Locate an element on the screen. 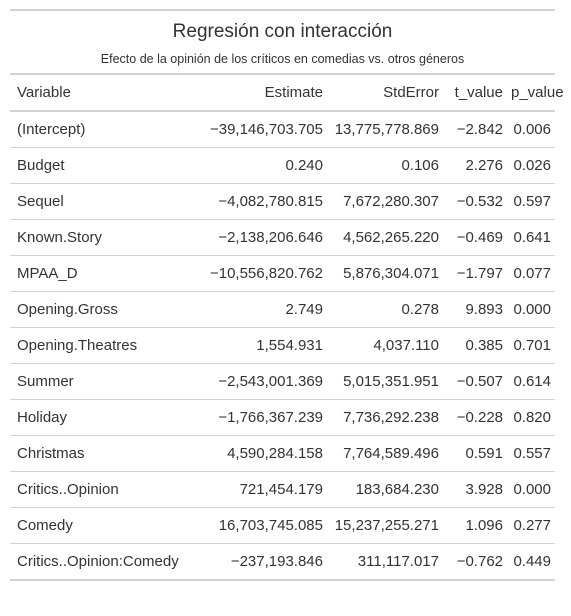  cell-t-value: −0.762 is located at coordinates (475, 562).